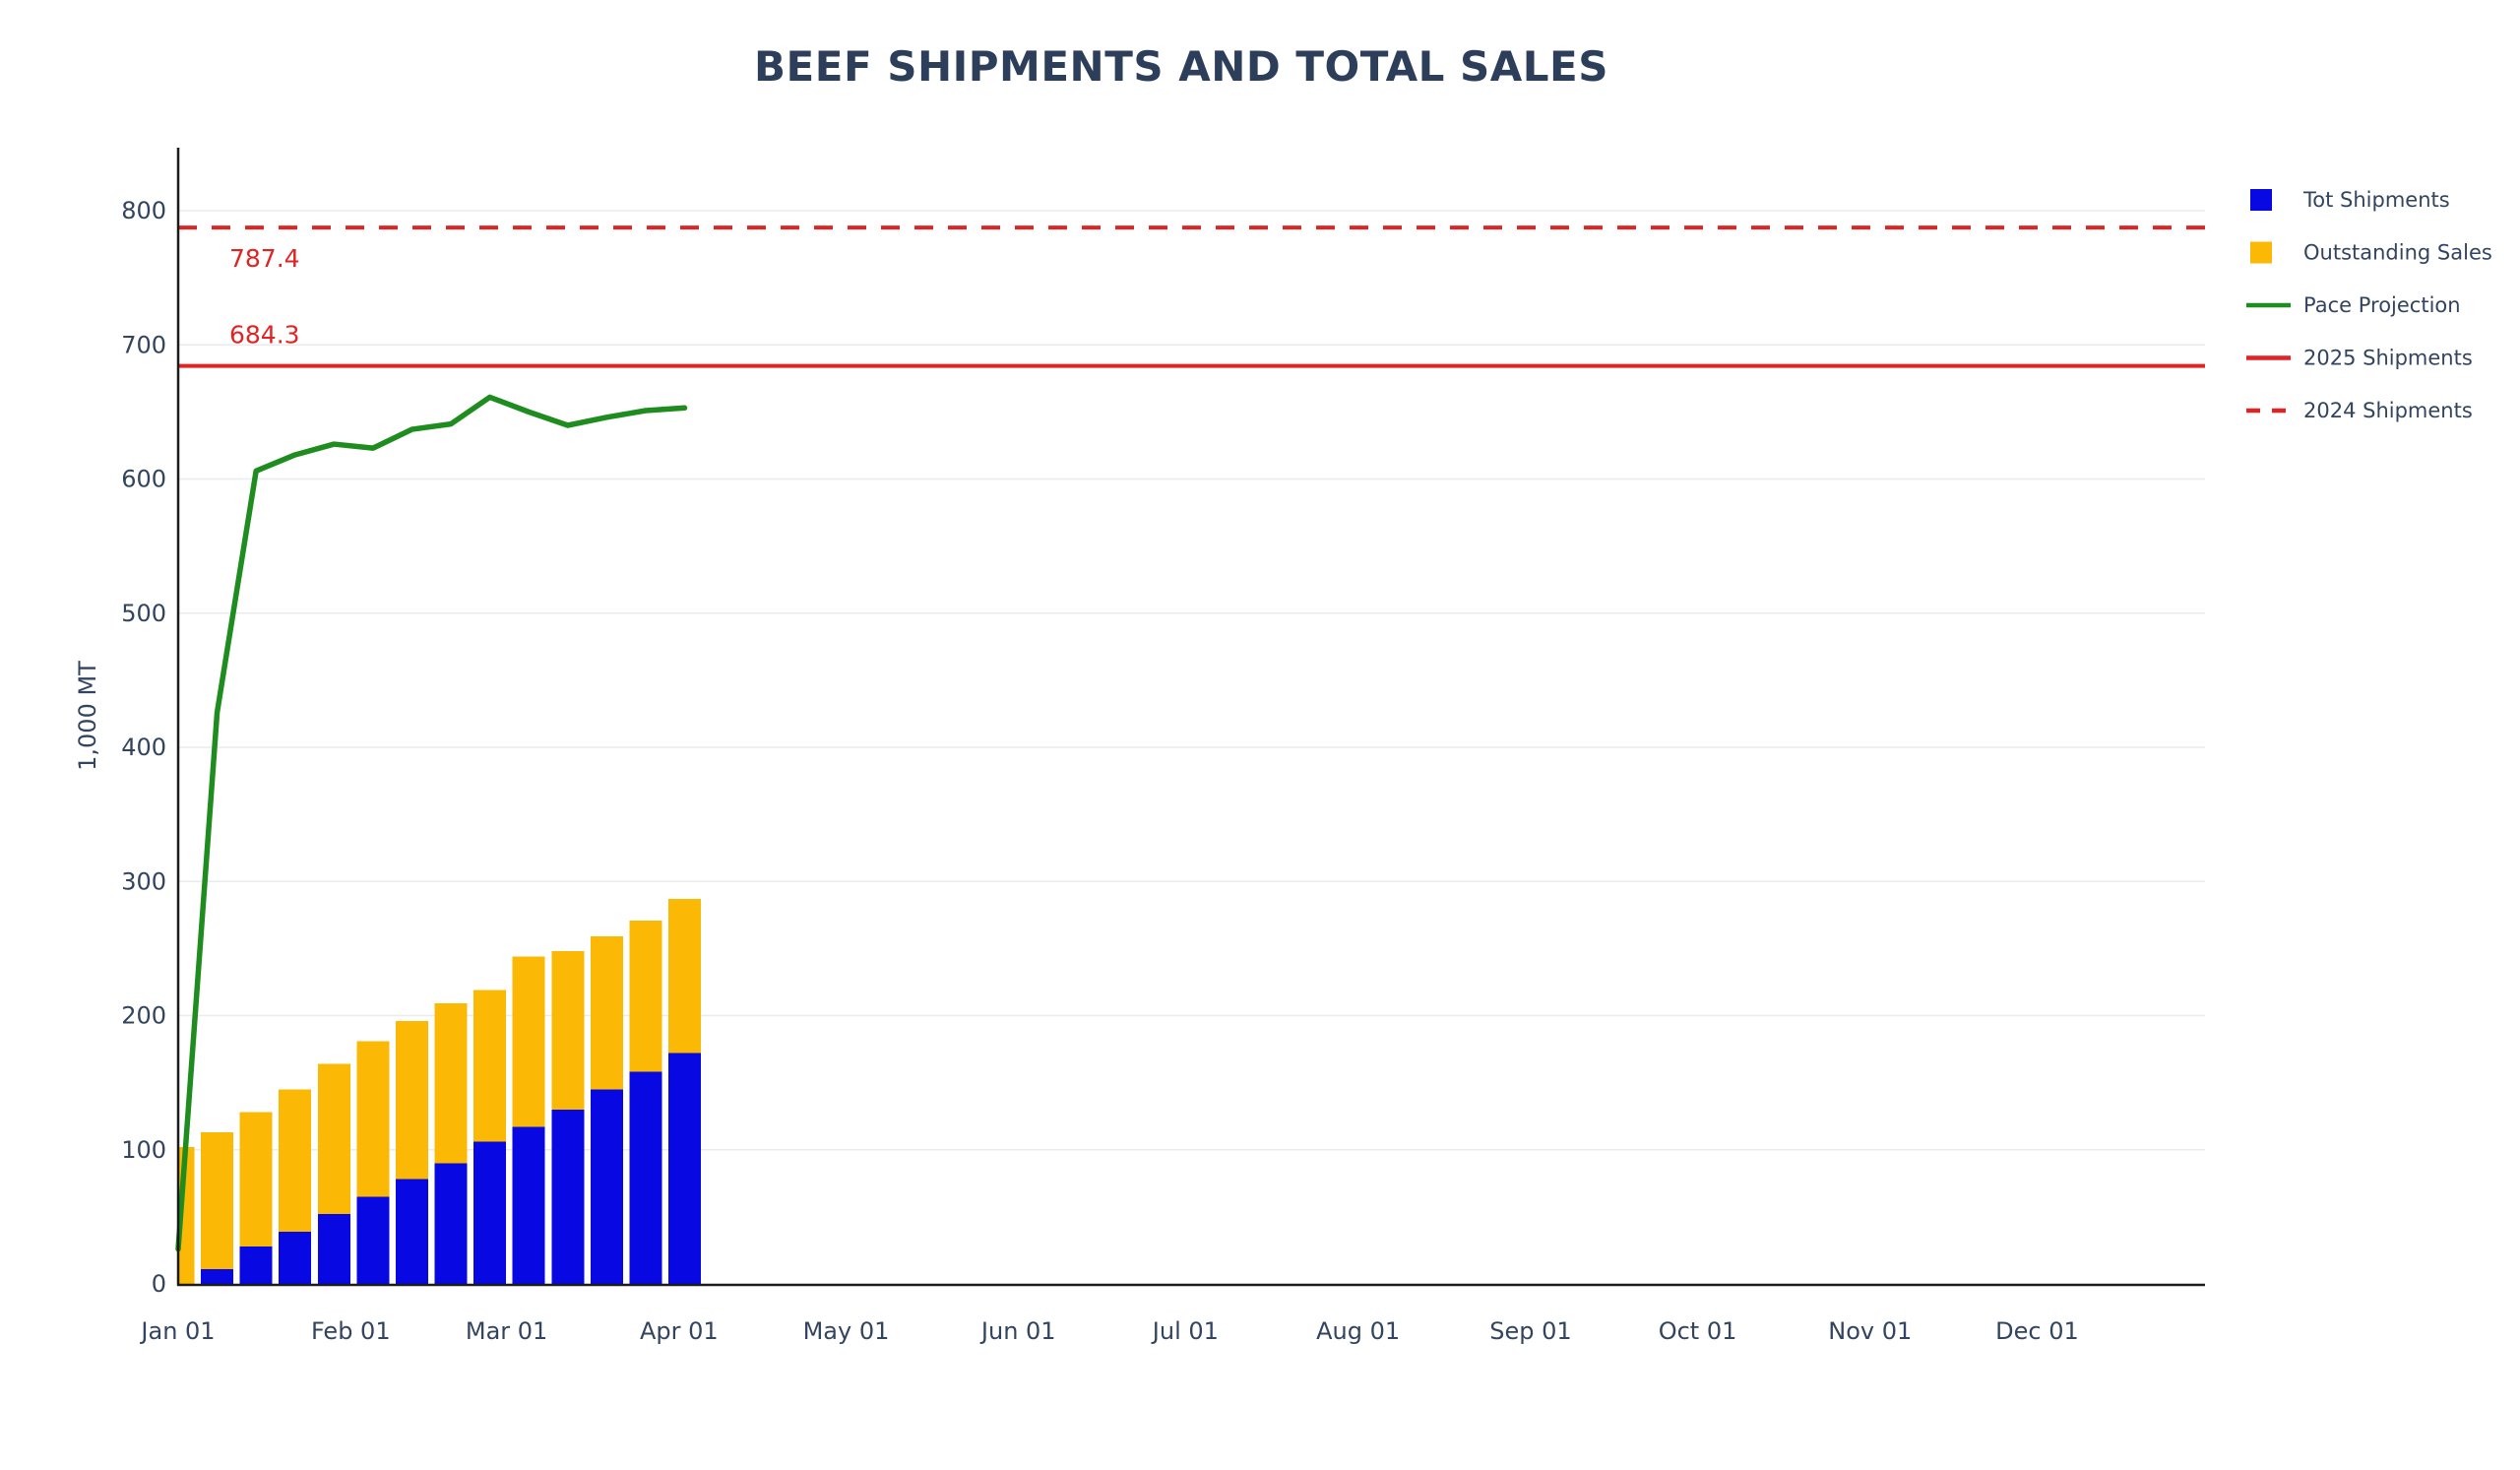 The height and width of the screenshot is (1470, 2520). I want to click on y-axis-title: 1,000 MT, so click(87, 716).